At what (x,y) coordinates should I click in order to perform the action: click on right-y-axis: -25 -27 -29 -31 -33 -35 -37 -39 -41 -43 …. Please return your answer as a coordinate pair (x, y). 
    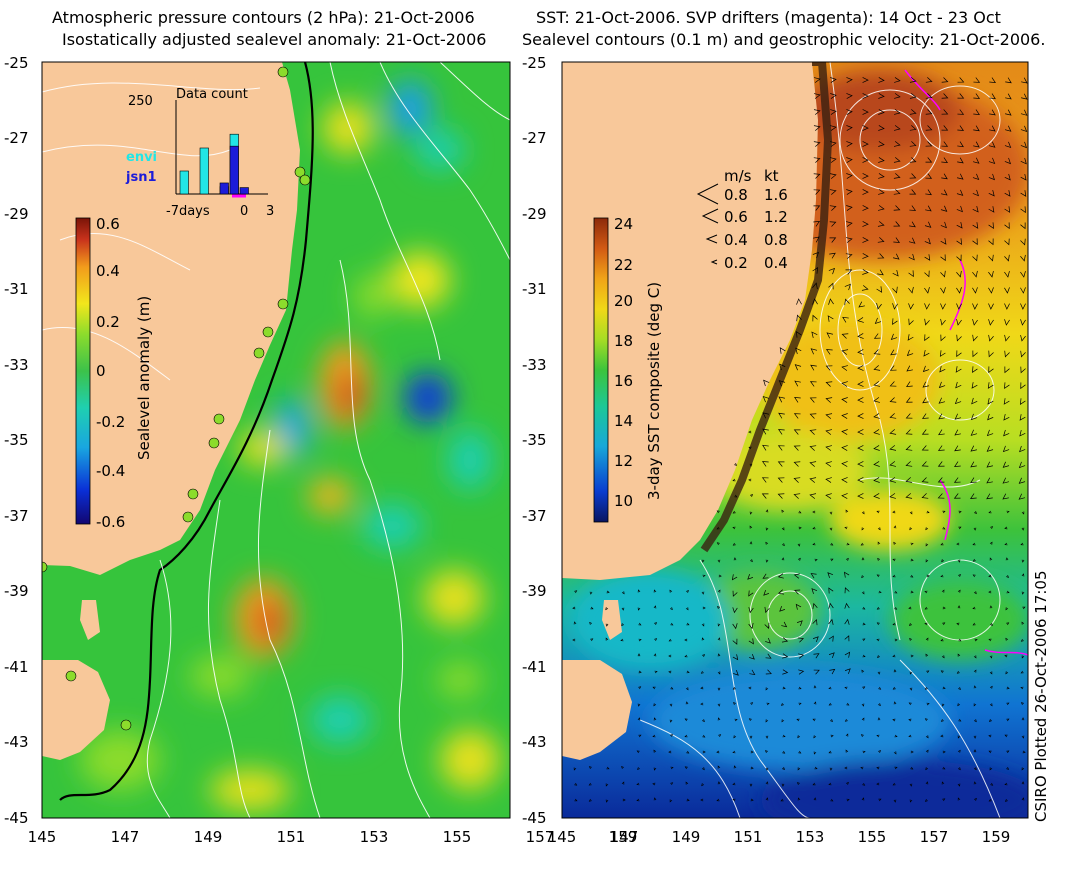
    Looking at the image, I should click on (534, 440).